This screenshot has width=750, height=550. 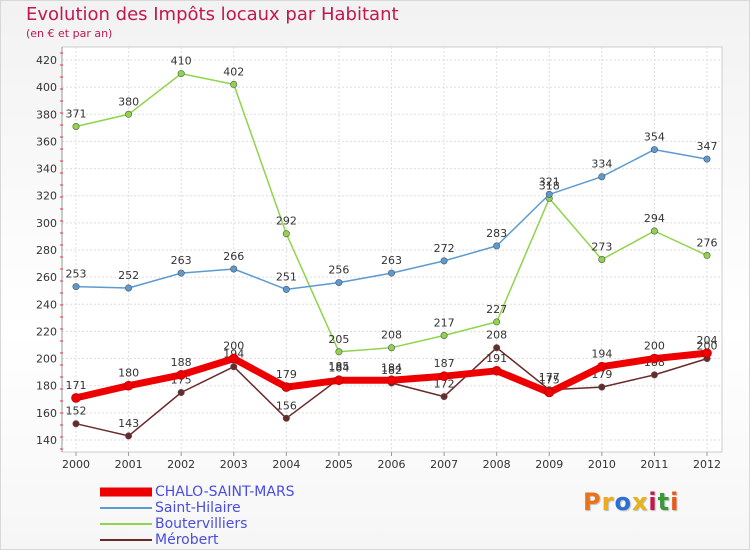 What do you see at coordinates (338, 339) in the screenshot?
I see `data-label: 205` at bounding box center [338, 339].